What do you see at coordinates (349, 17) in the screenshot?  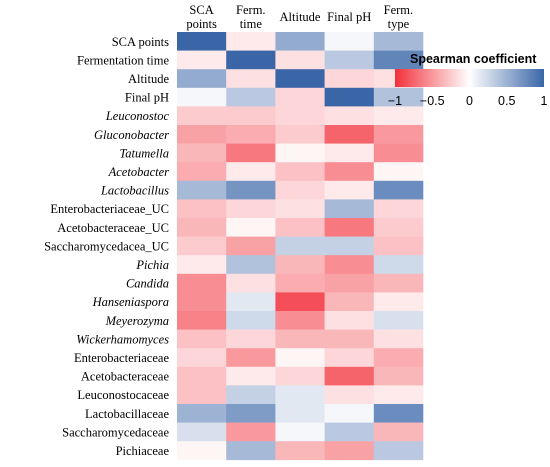 I see `column-label: Final pH` at bounding box center [349, 17].